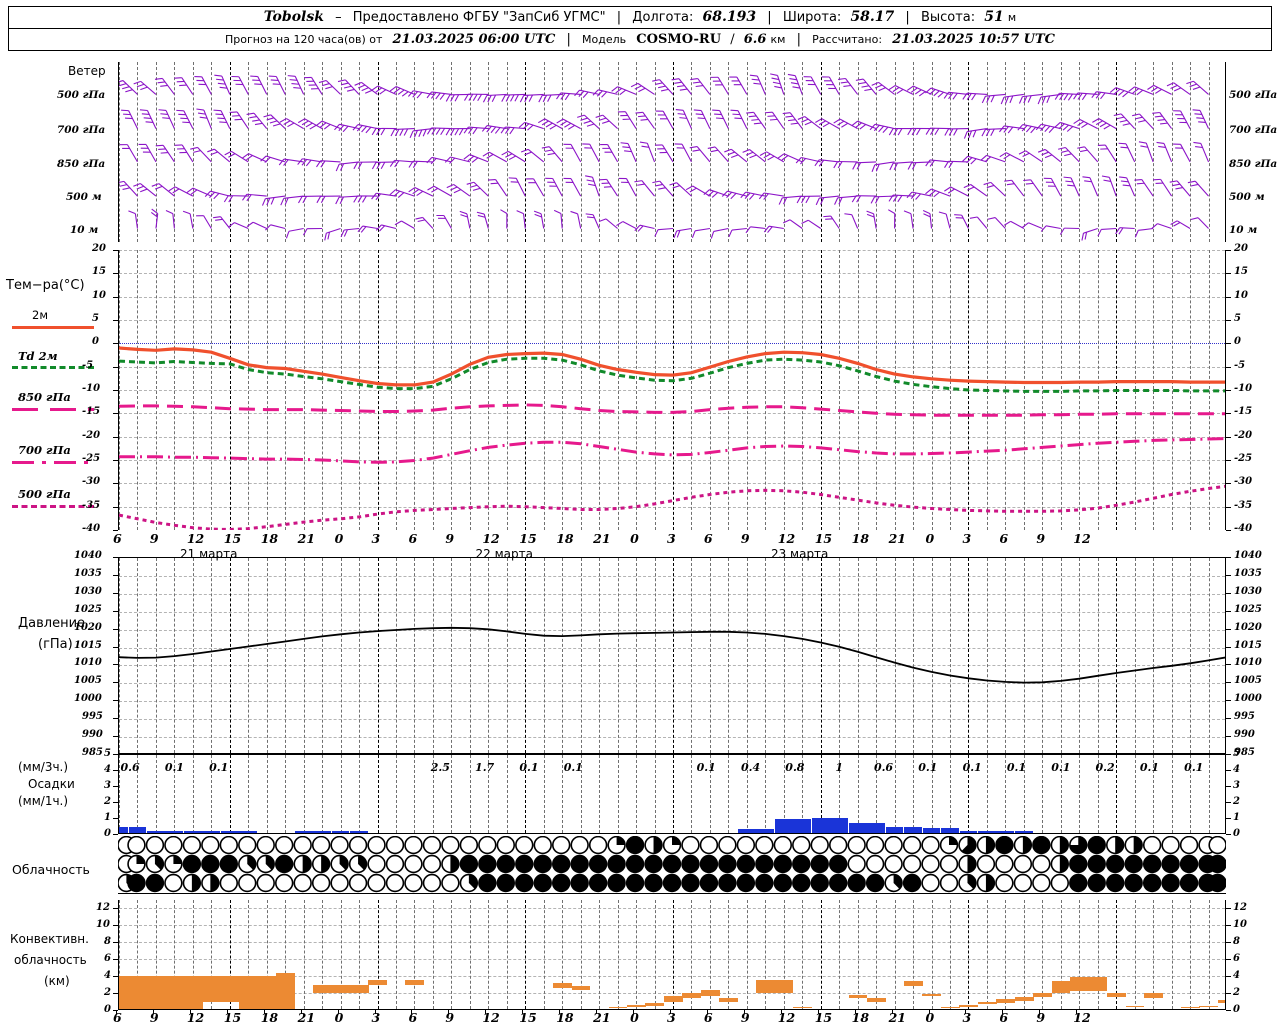  I want to click on temperature-ytick-left: -10, so click(91, 388).